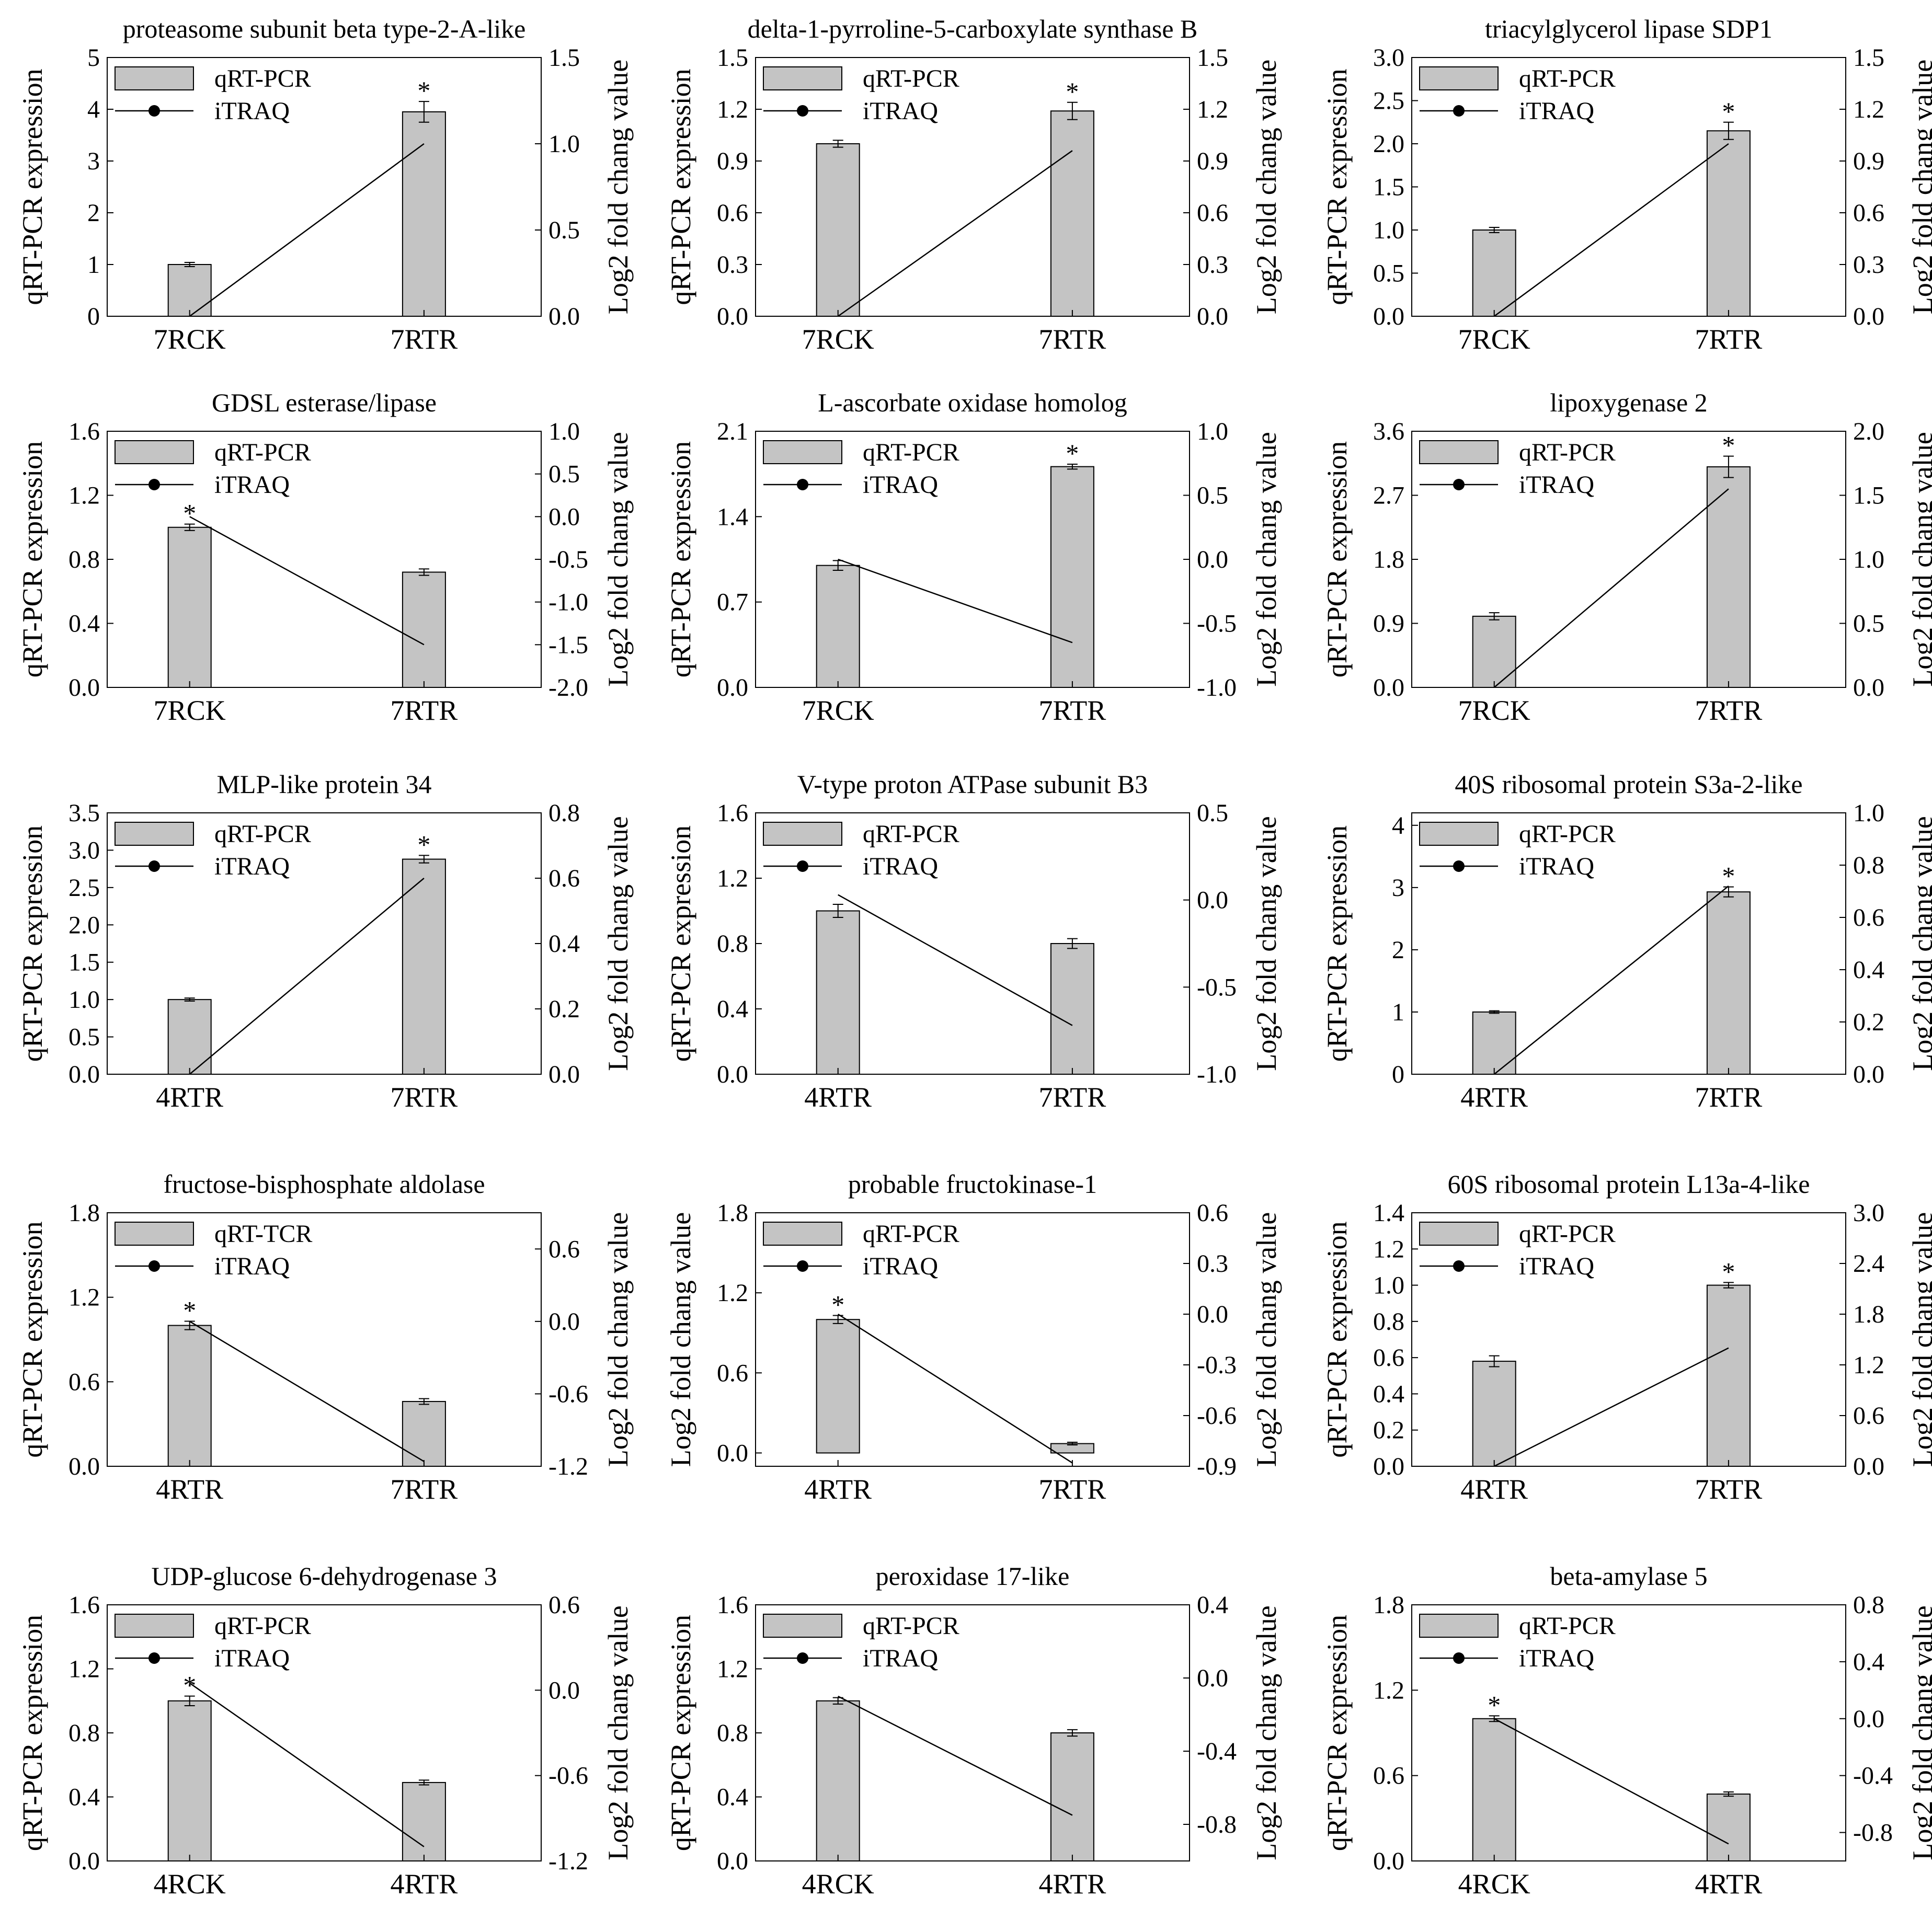 The image size is (1932, 1908). Describe the element at coordinates (1388, 1690) in the screenshot. I see `left-y-tick-label: 1.2` at that location.